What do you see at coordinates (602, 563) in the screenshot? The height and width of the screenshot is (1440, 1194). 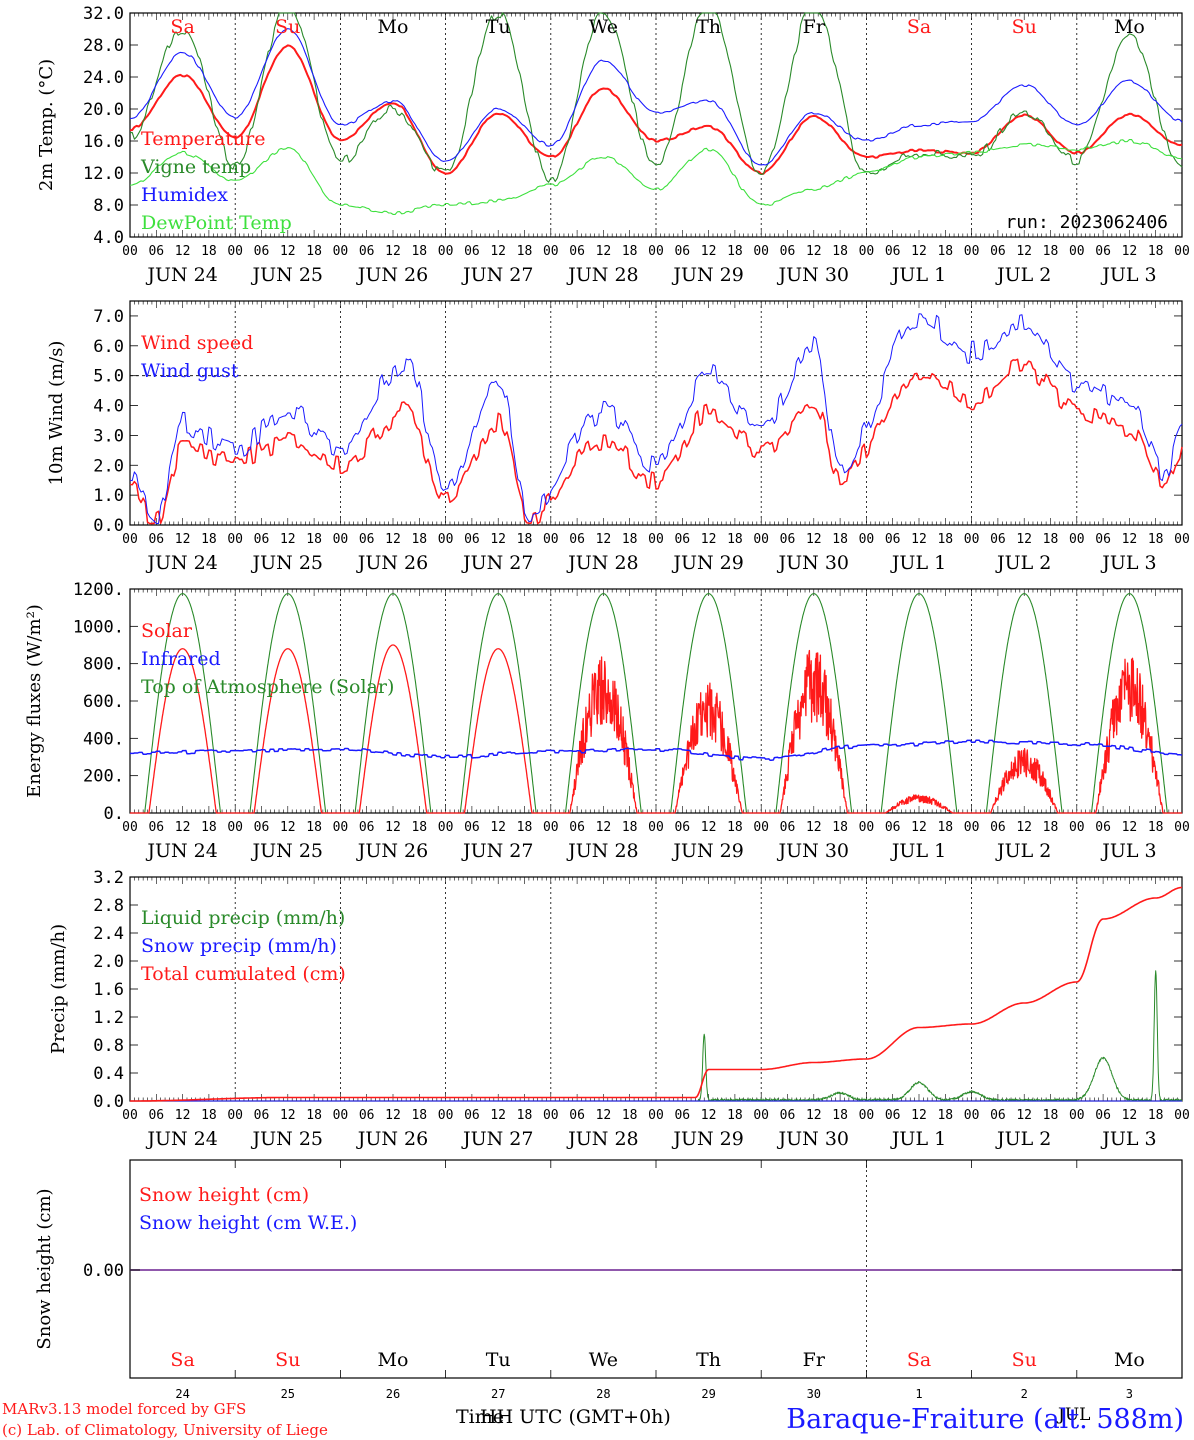 I see `date-label: JUN 28` at bounding box center [602, 563].